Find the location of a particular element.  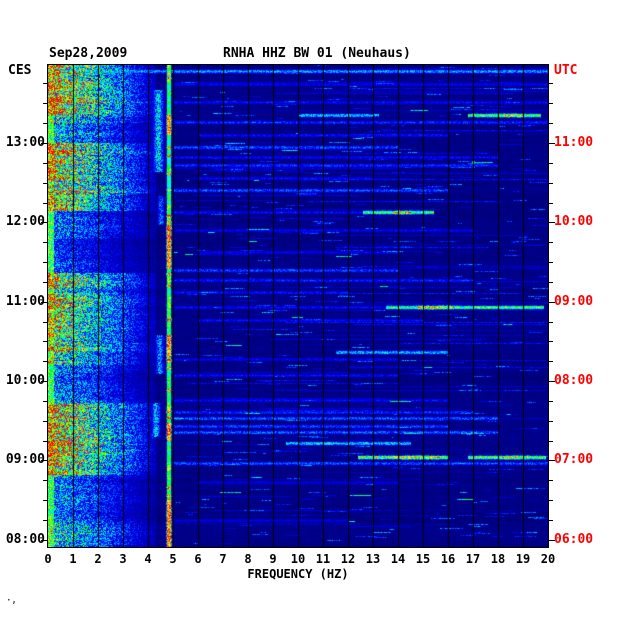

freq-tick-label: 5 is located at coordinates (173, 559).